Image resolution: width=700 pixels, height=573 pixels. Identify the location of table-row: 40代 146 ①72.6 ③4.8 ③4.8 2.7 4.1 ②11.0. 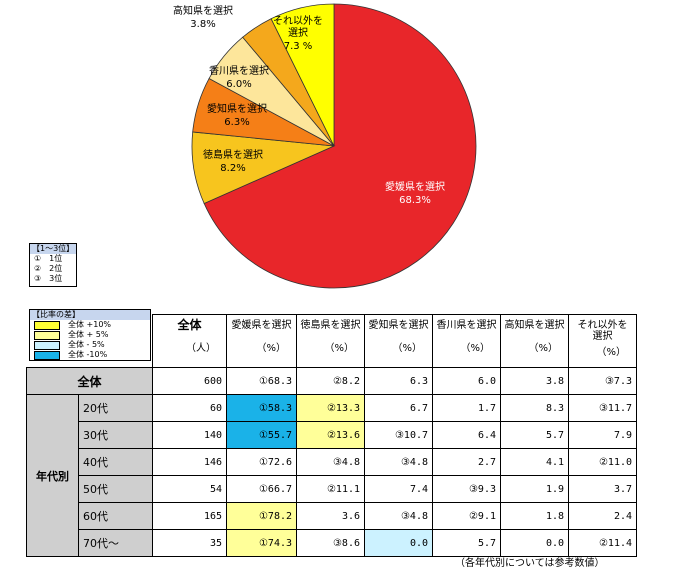
(332, 462).